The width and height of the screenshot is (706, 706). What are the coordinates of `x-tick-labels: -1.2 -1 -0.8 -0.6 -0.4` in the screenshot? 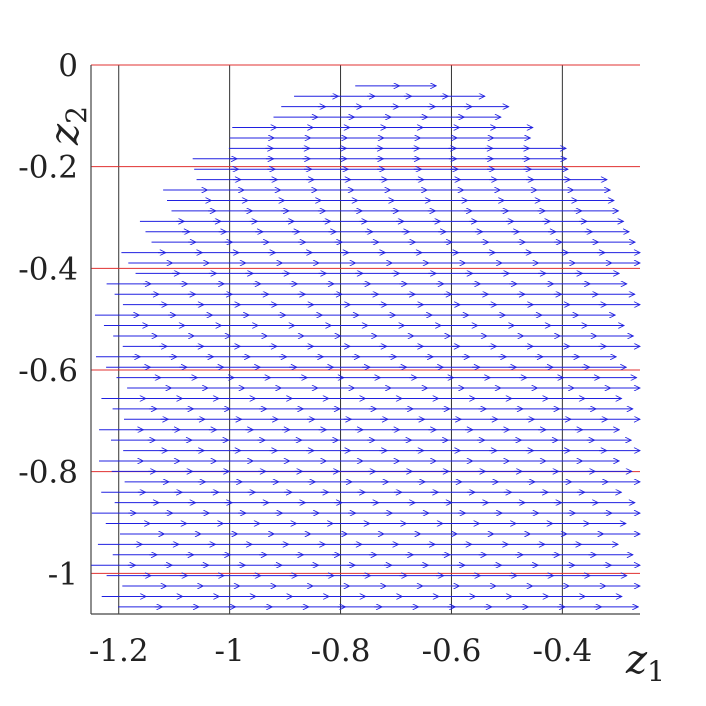 It's located at (340, 651).